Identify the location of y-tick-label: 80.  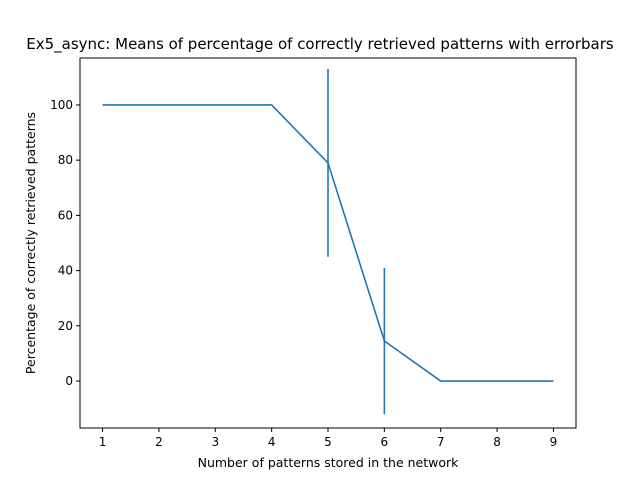
(65, 160).